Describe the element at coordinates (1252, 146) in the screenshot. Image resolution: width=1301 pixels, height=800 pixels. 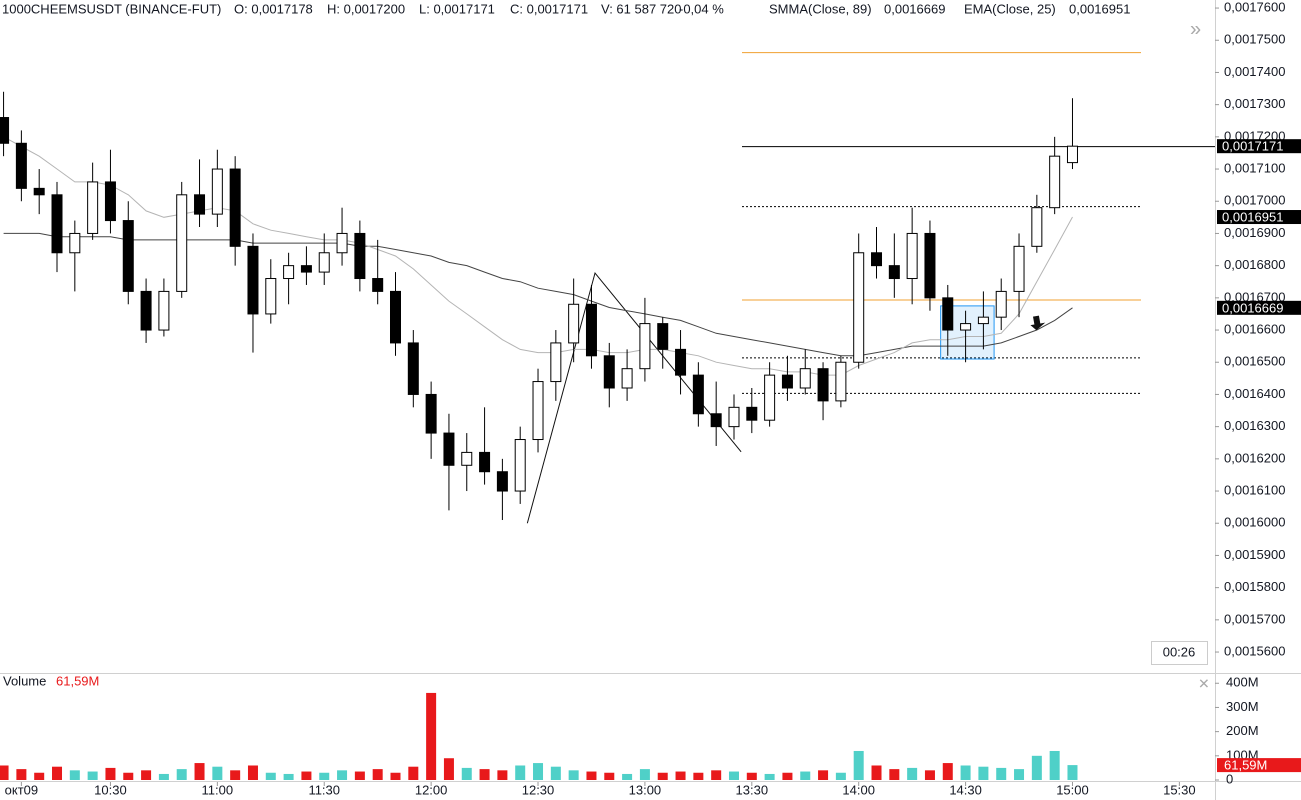
I see `price-tag-label: 0,0017171` at that location.